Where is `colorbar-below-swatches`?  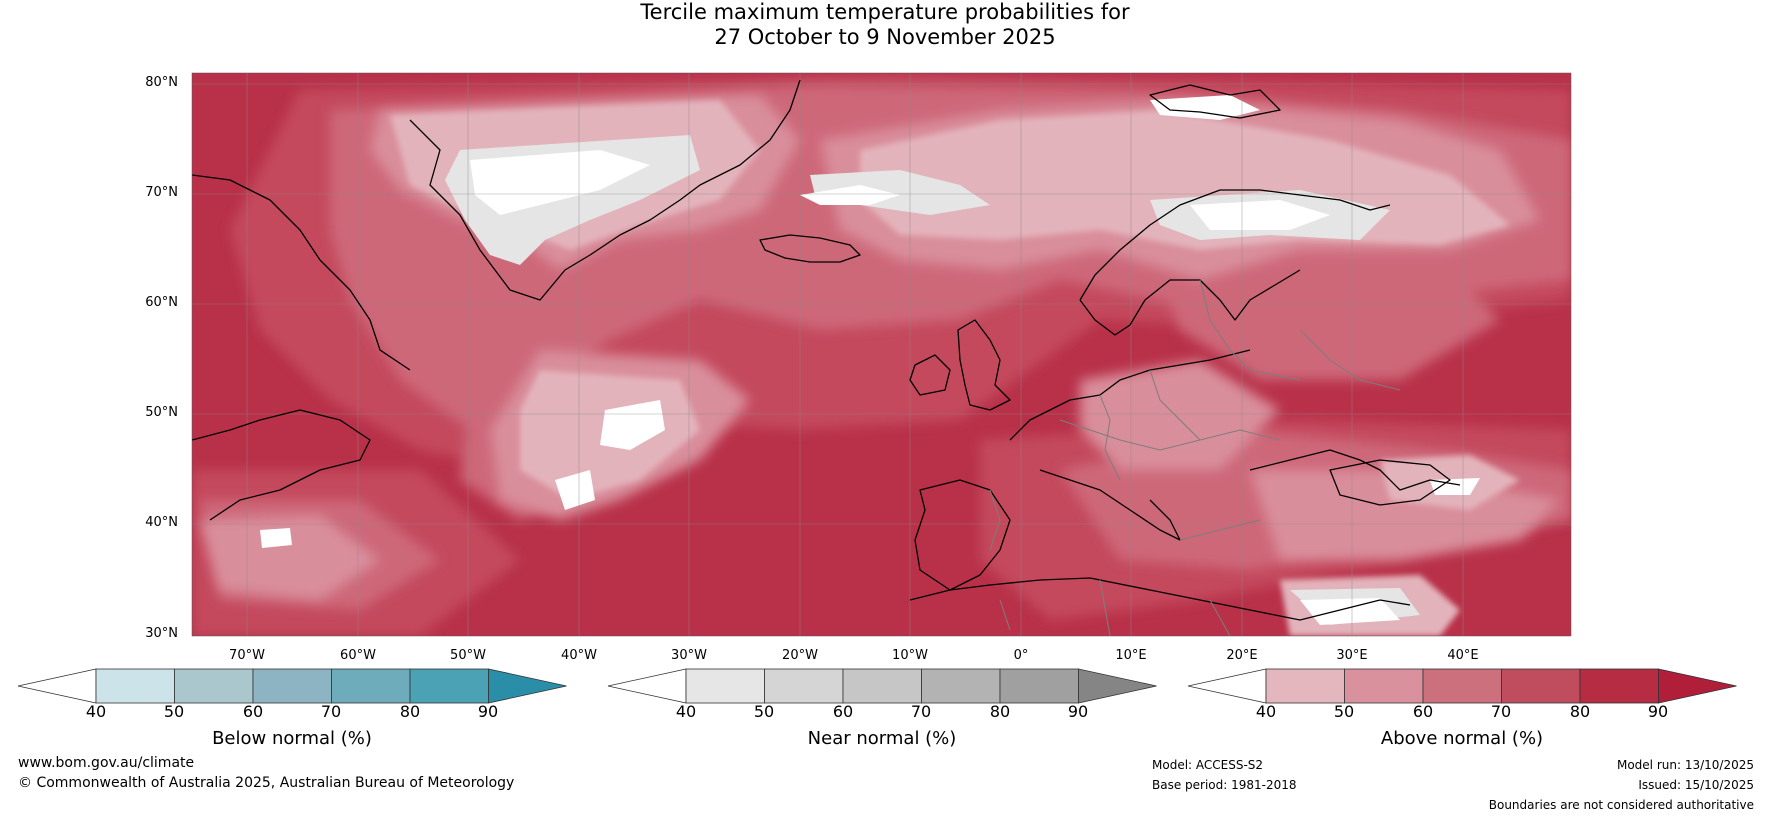
colorbar-below-swatches is located at coordinates (292, 686).